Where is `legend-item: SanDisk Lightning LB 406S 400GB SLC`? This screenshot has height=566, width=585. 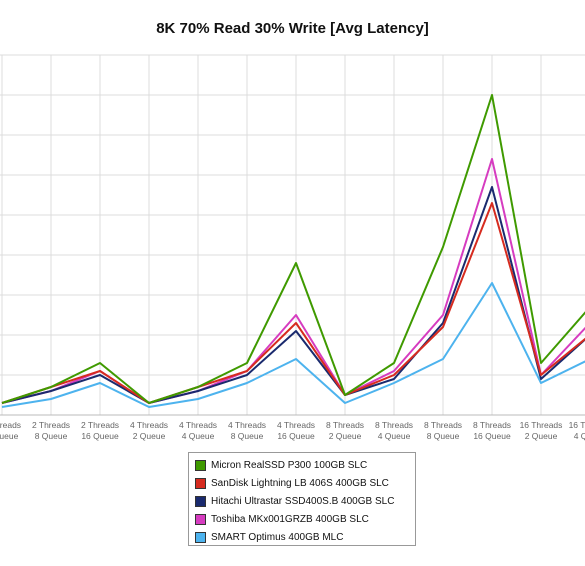 legend-item: SanDisk Lightning LB 406S 400GB SLC is located at coordinates (302, 483).